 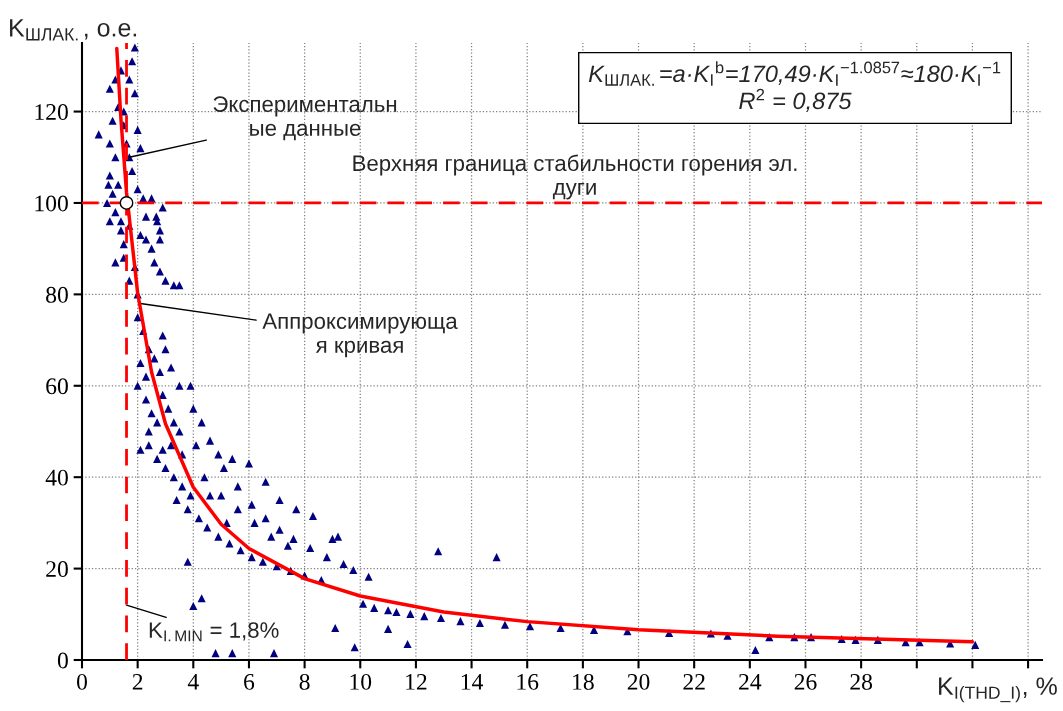 I want to click on x-tick-label: 26, so click(x=805, y=681).